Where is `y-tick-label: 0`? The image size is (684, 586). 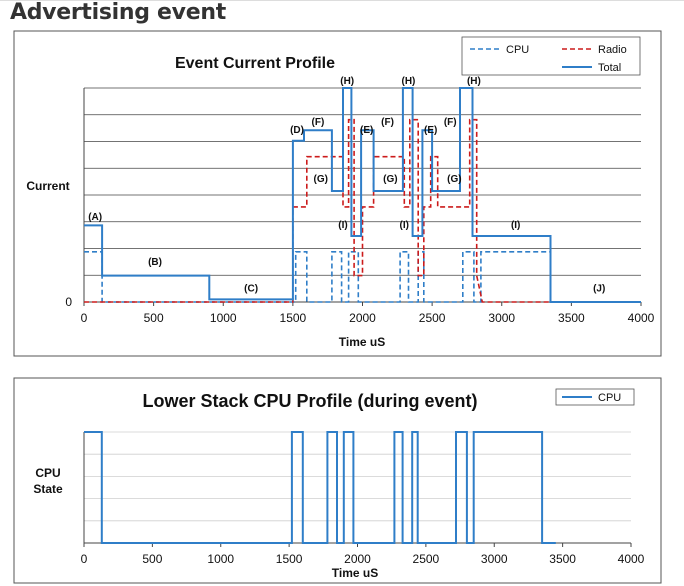
y-tick-label: 0 is located at coordinates (68, 302).